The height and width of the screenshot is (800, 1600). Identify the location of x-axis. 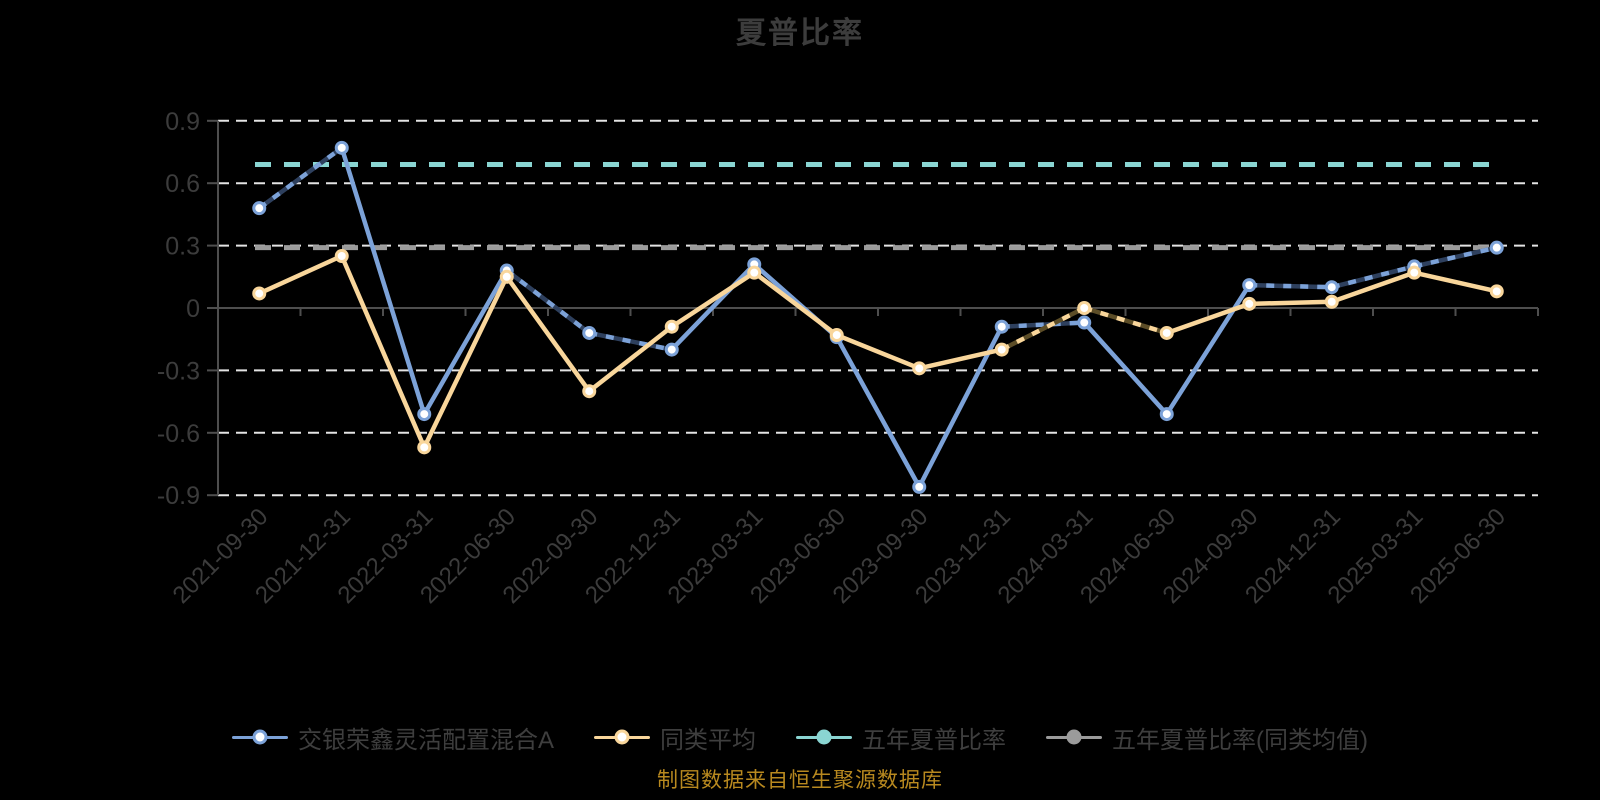
(878, 311).